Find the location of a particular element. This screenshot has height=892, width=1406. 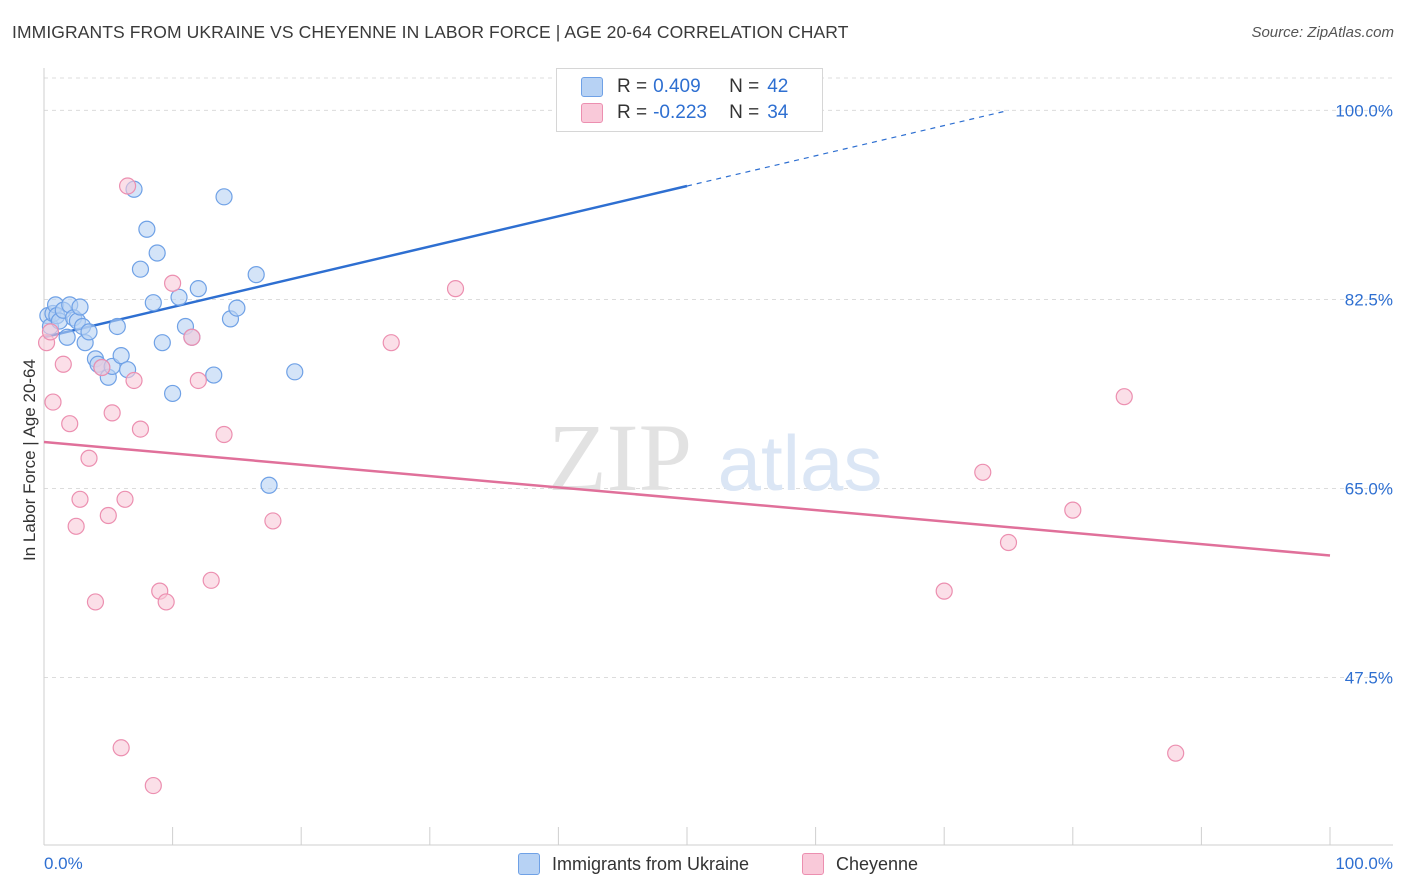

bottom-legend-swatch-cheyenne is located at coordinates (813, 864).